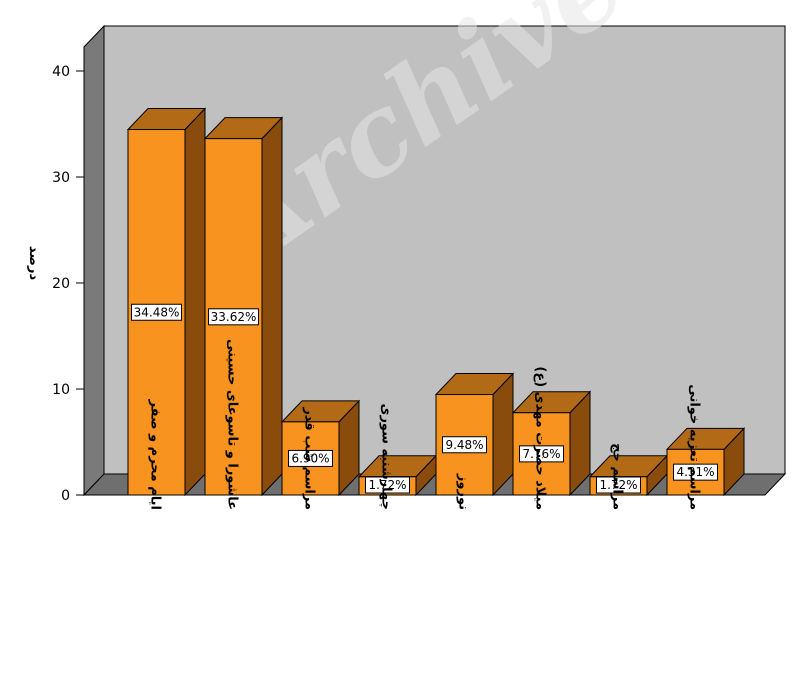  Describe the element at coordinates (94, 260) in the screenshot. I see `side-wall` at that location.